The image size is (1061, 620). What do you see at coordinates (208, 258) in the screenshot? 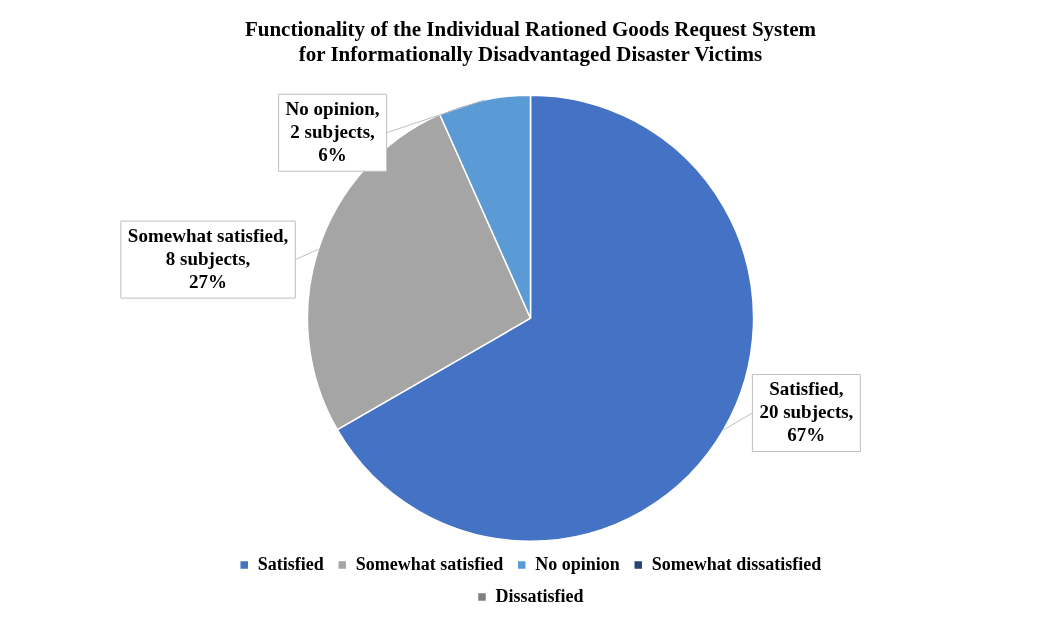
I see `data-label: Somewhat satisfied, 8 subjects, 27%` at bounding box center [208, 258].